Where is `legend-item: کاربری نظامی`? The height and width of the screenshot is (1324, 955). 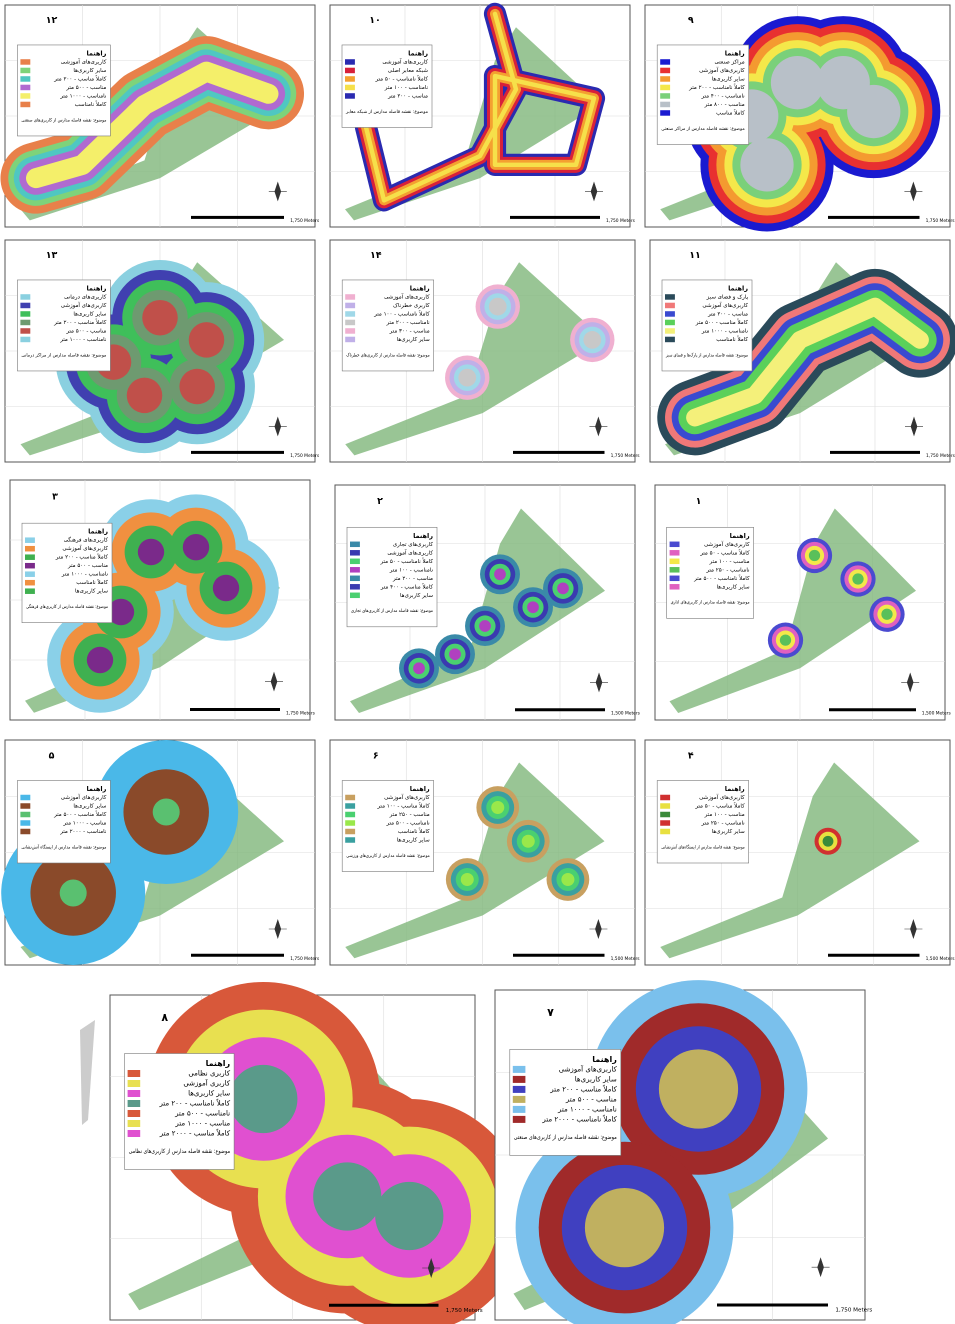
legend-item: کاربری نظامی is located at coordinates (209, 1074).